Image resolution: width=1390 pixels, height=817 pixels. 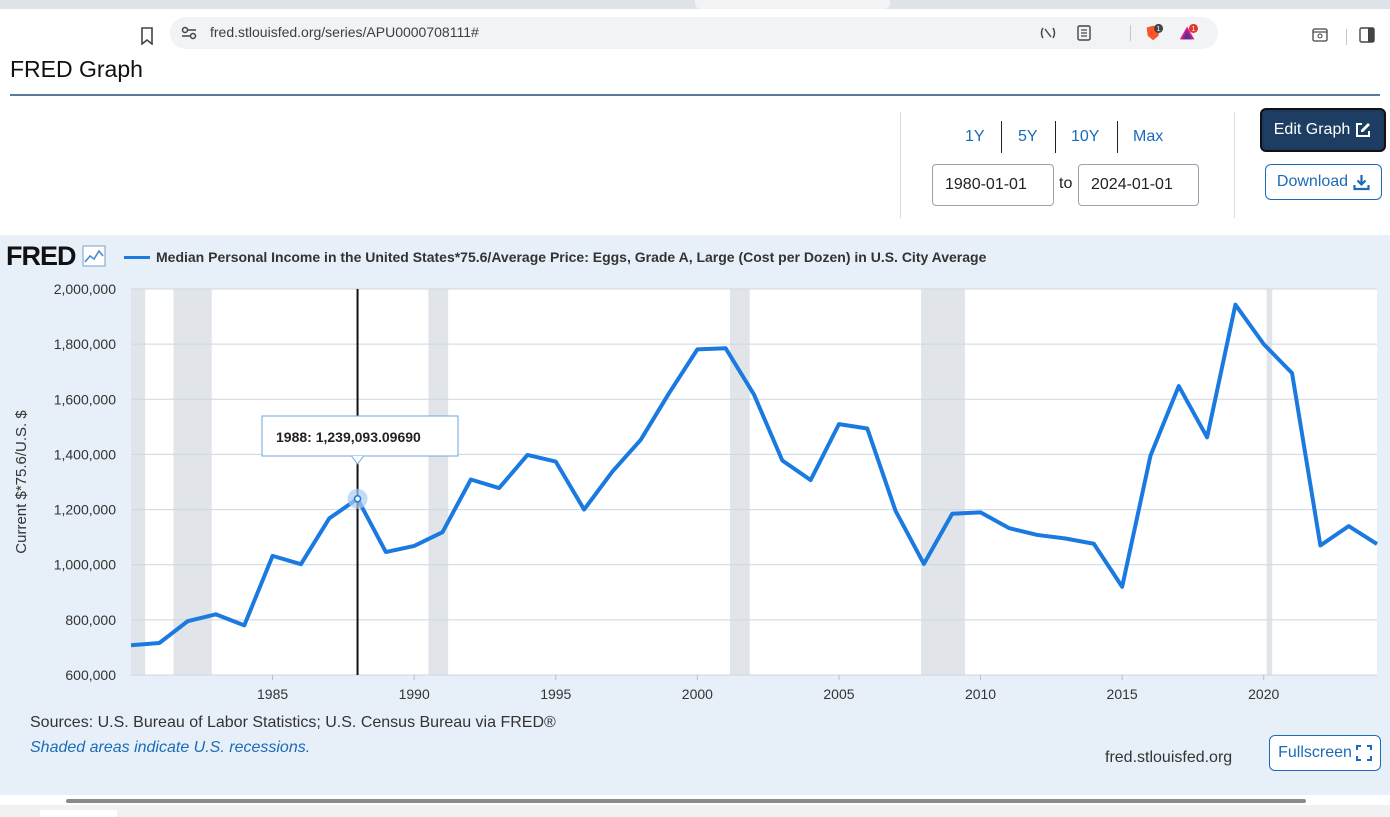 I want to click on range-10y-link: 10Y, so click(x=1085, y=136).